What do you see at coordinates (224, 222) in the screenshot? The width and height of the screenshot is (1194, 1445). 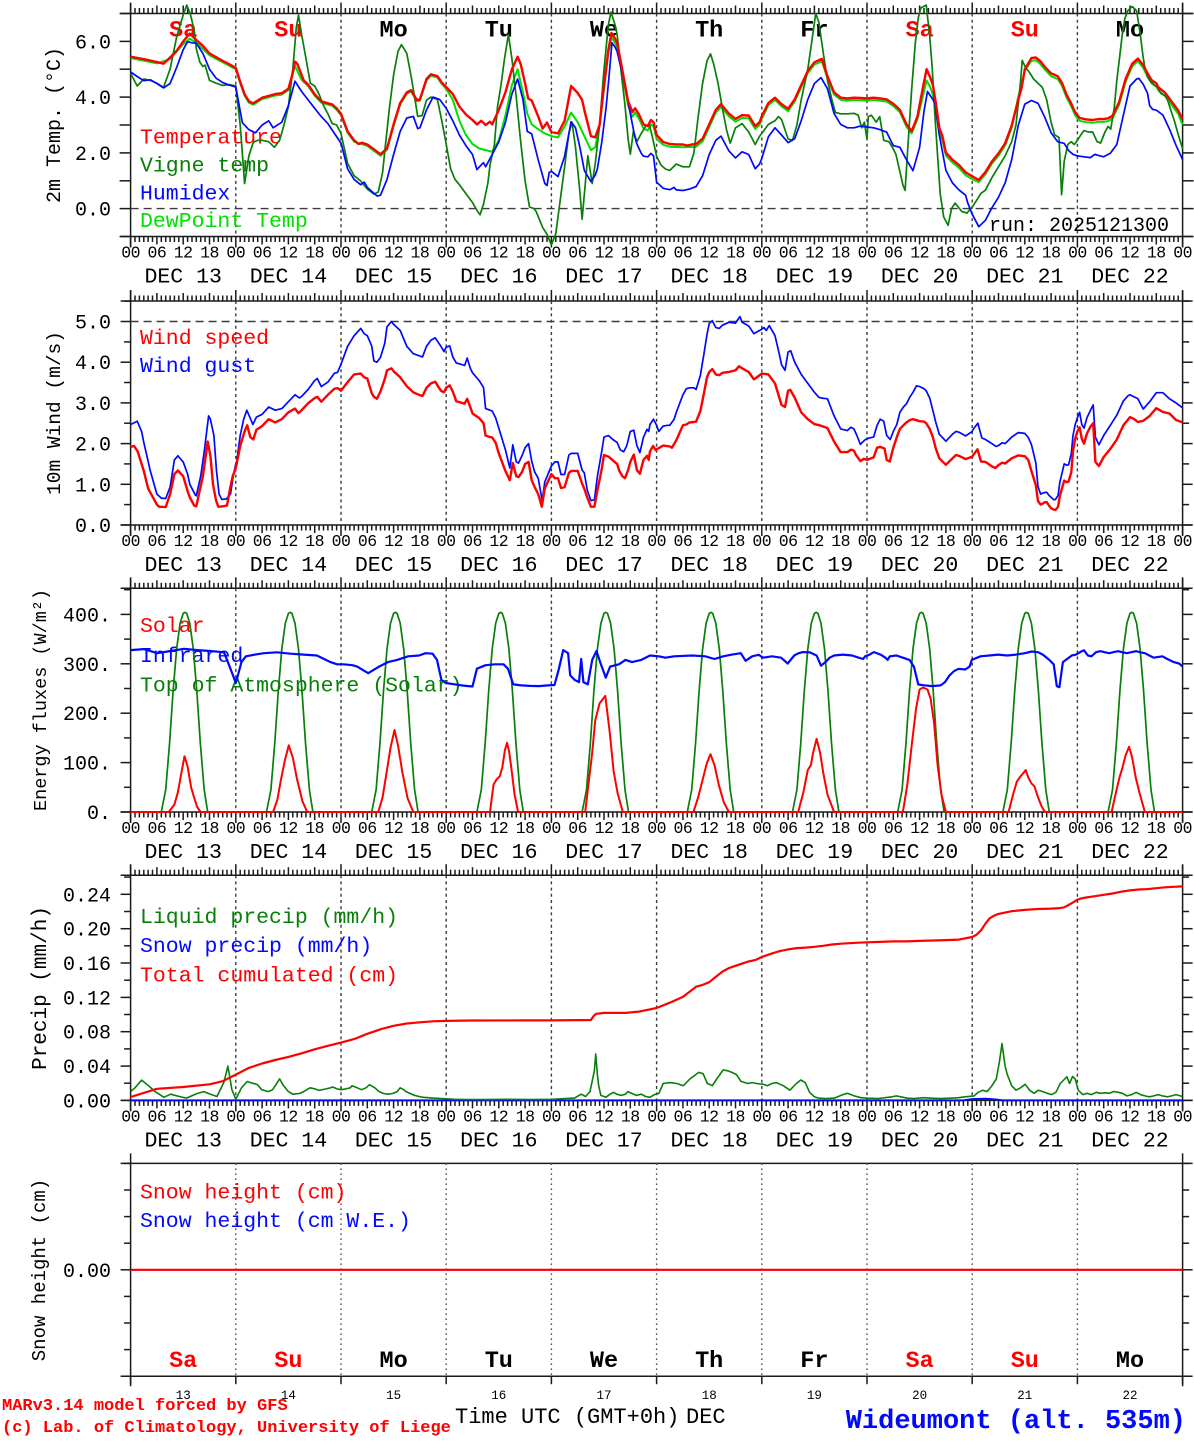 I see `svg-text: DewPoint Temp` at bounding box center [224, 222].